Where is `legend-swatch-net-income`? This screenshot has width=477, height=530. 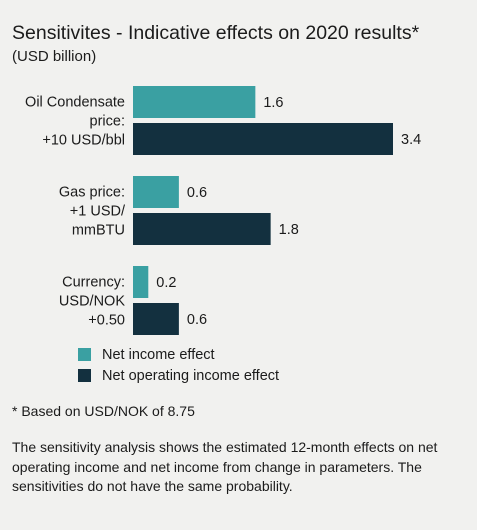 legend-swatch-net-income is located at coordinates (84, 354).